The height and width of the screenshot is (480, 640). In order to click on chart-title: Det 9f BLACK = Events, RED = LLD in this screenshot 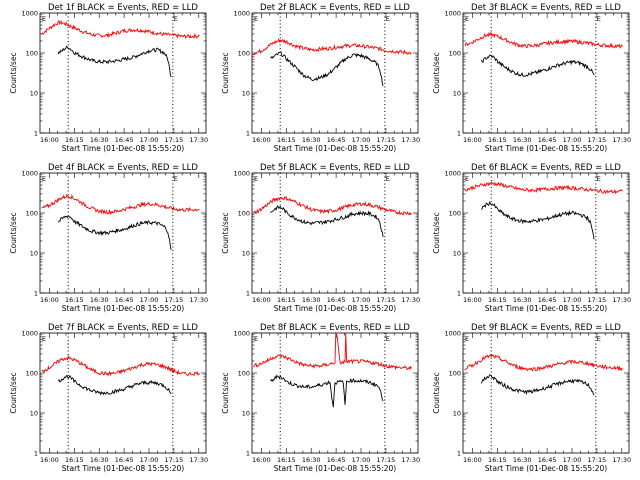, I will do `click(546, 328)`.